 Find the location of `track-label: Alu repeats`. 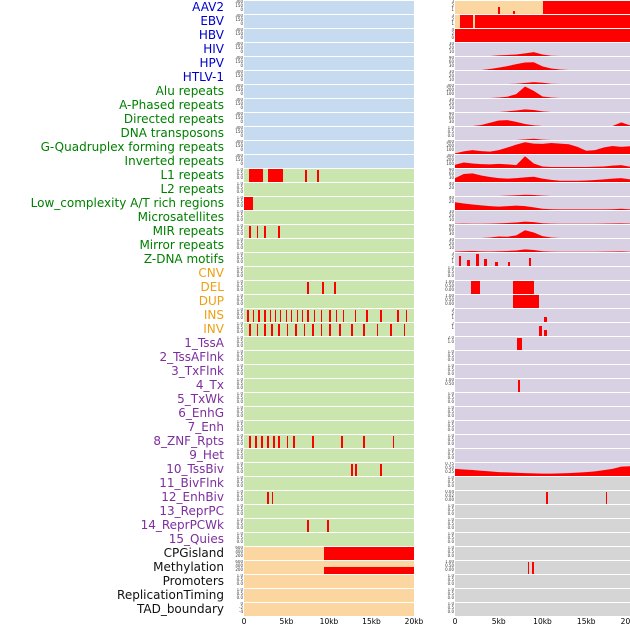

track-label: Alu repeats is located at coordinates (189, 91).